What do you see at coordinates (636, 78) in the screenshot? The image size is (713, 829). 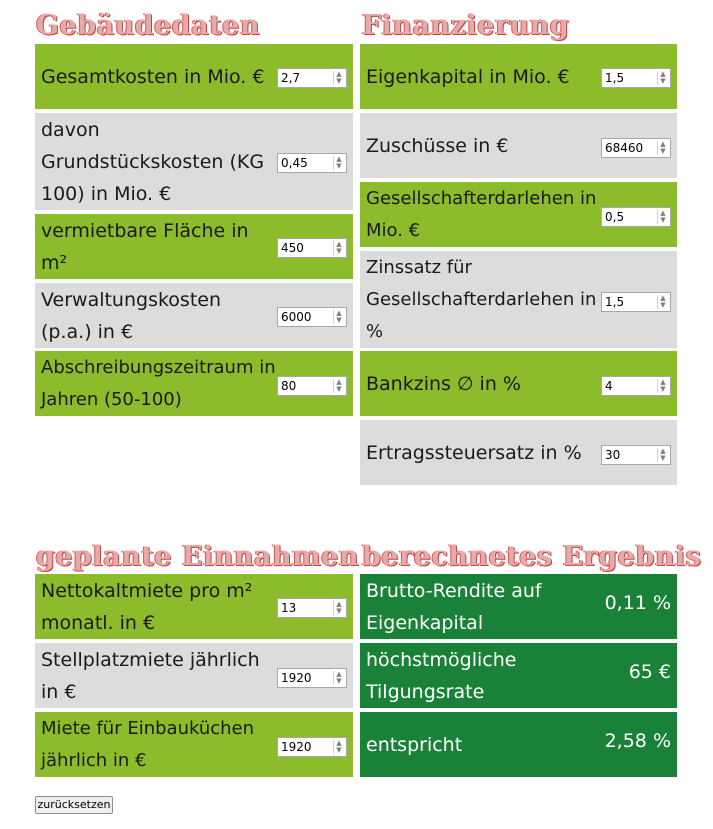 I see `eigenkapital-input: 1,5 ▲ ▼` at bounding box center [636, 78].